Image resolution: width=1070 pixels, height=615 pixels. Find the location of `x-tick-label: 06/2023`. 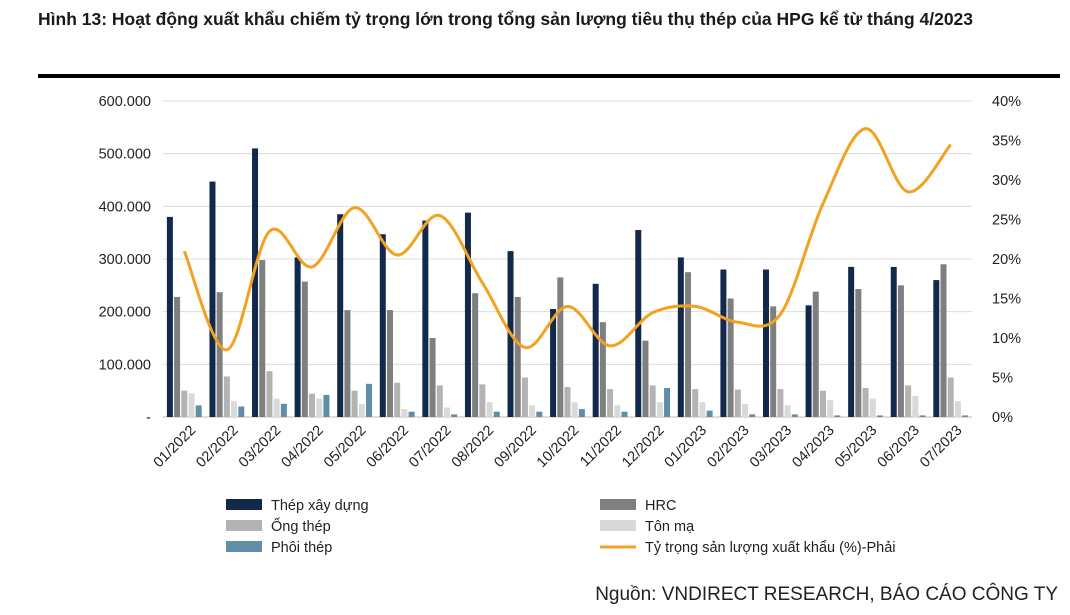

x-tick-label: 06/2023 is located at coordinates (899, 447).